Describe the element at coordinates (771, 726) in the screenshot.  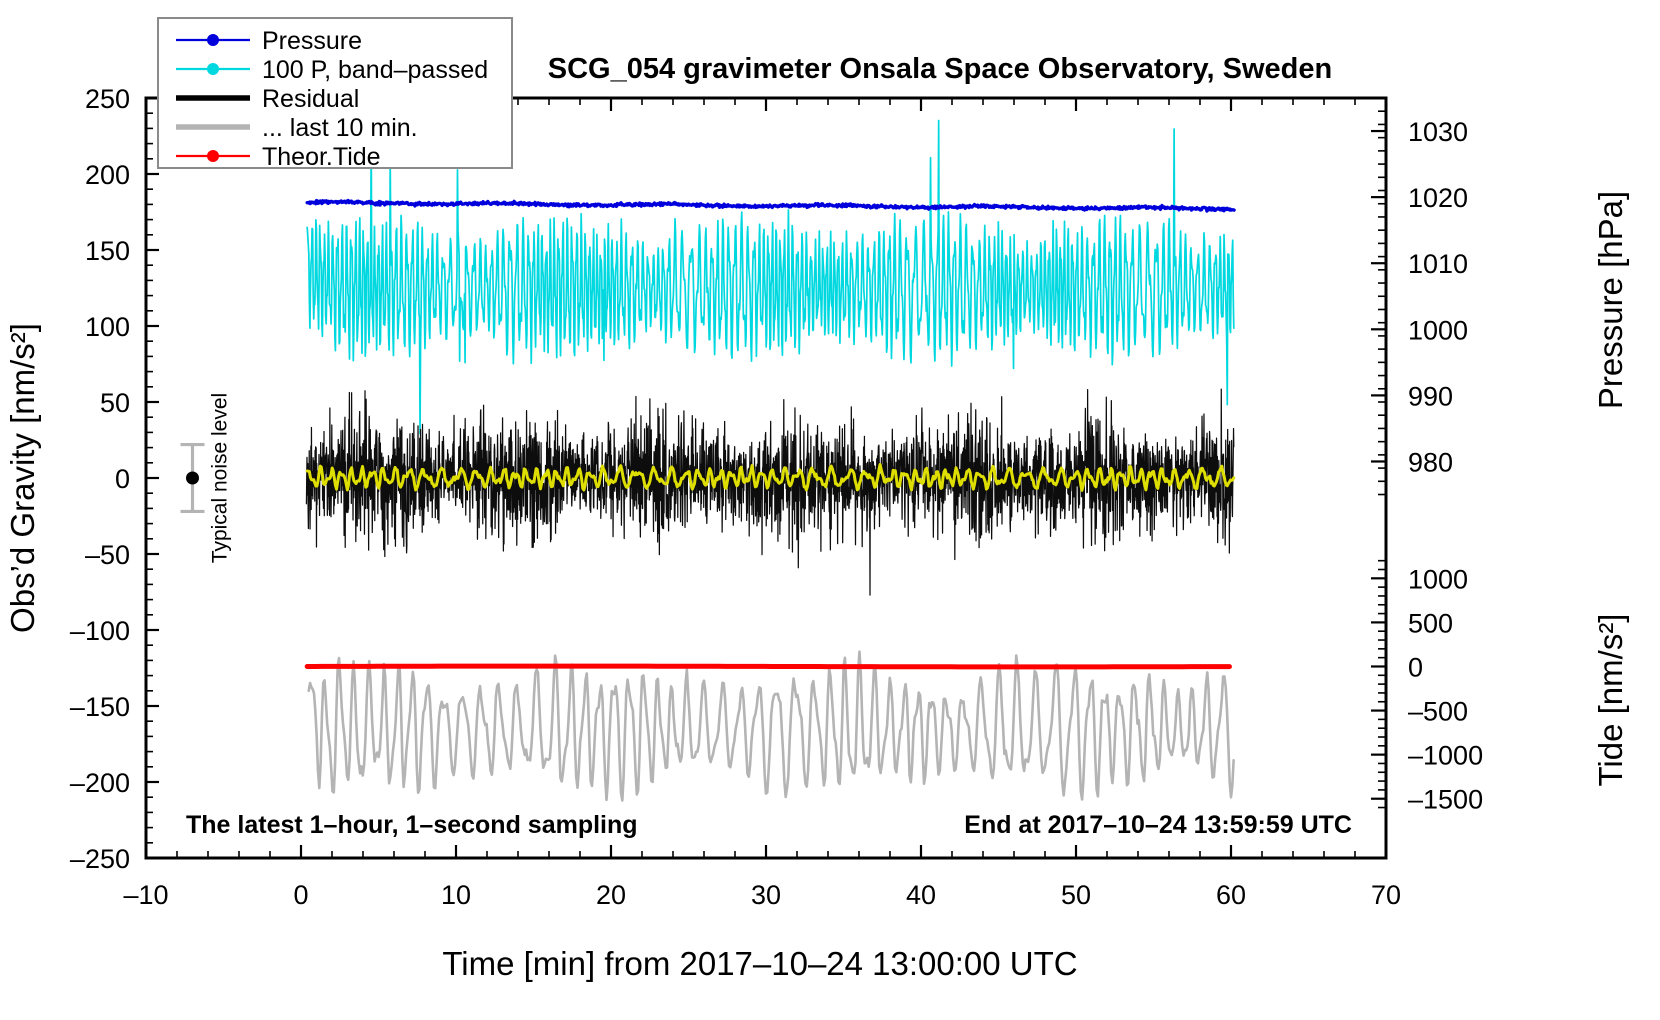
I see `series-last-10-min` at that location.